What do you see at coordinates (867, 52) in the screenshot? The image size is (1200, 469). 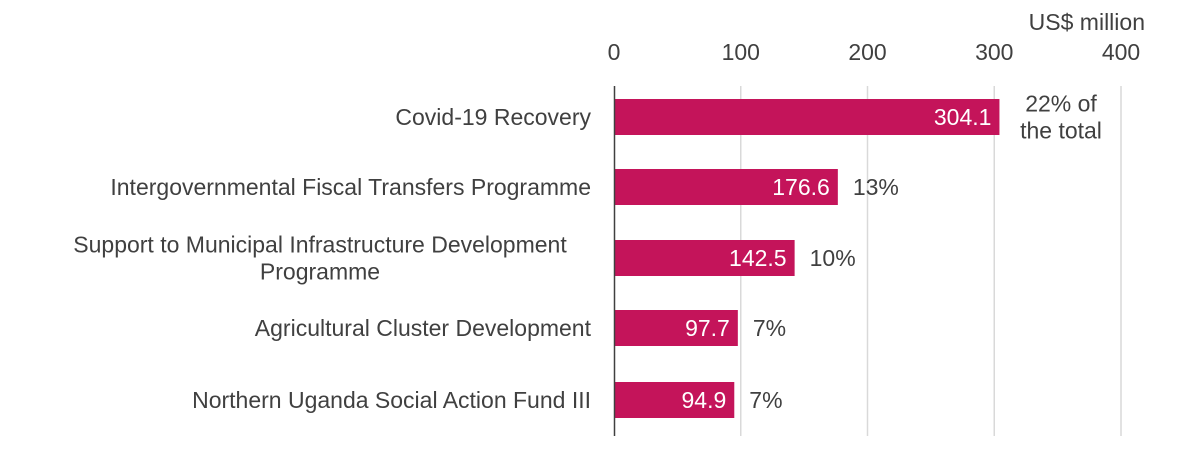 I see `x-tick-label: 200` at bounding box center [867, 52].